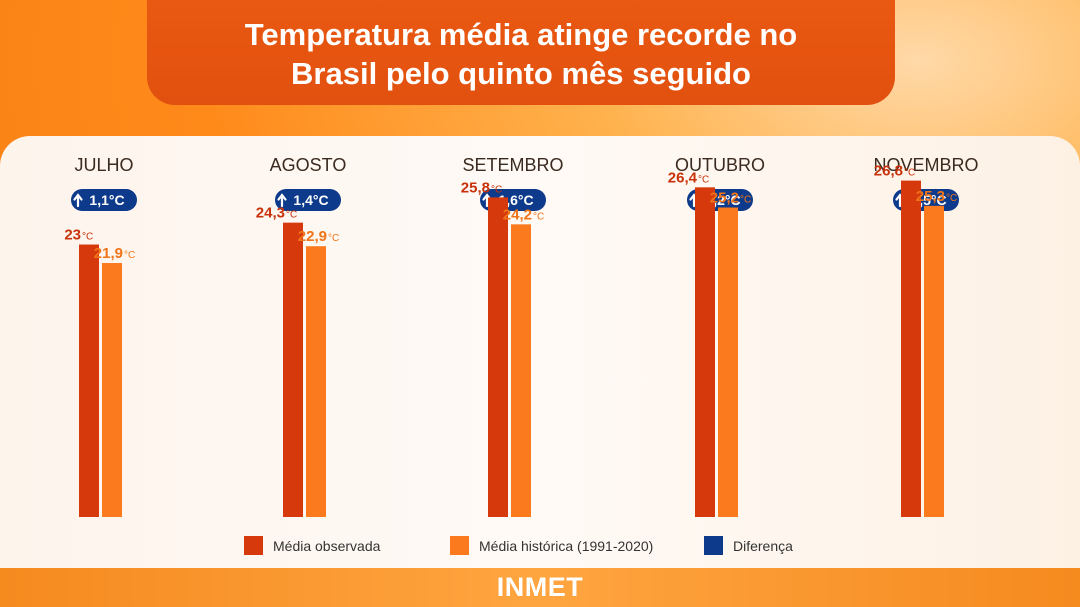 The image size is (1080, 607). What do you see at coordinates (475, 187) in the screenshot?
I see `value-label-observed: 25,8` at bounding box center [475, 187].